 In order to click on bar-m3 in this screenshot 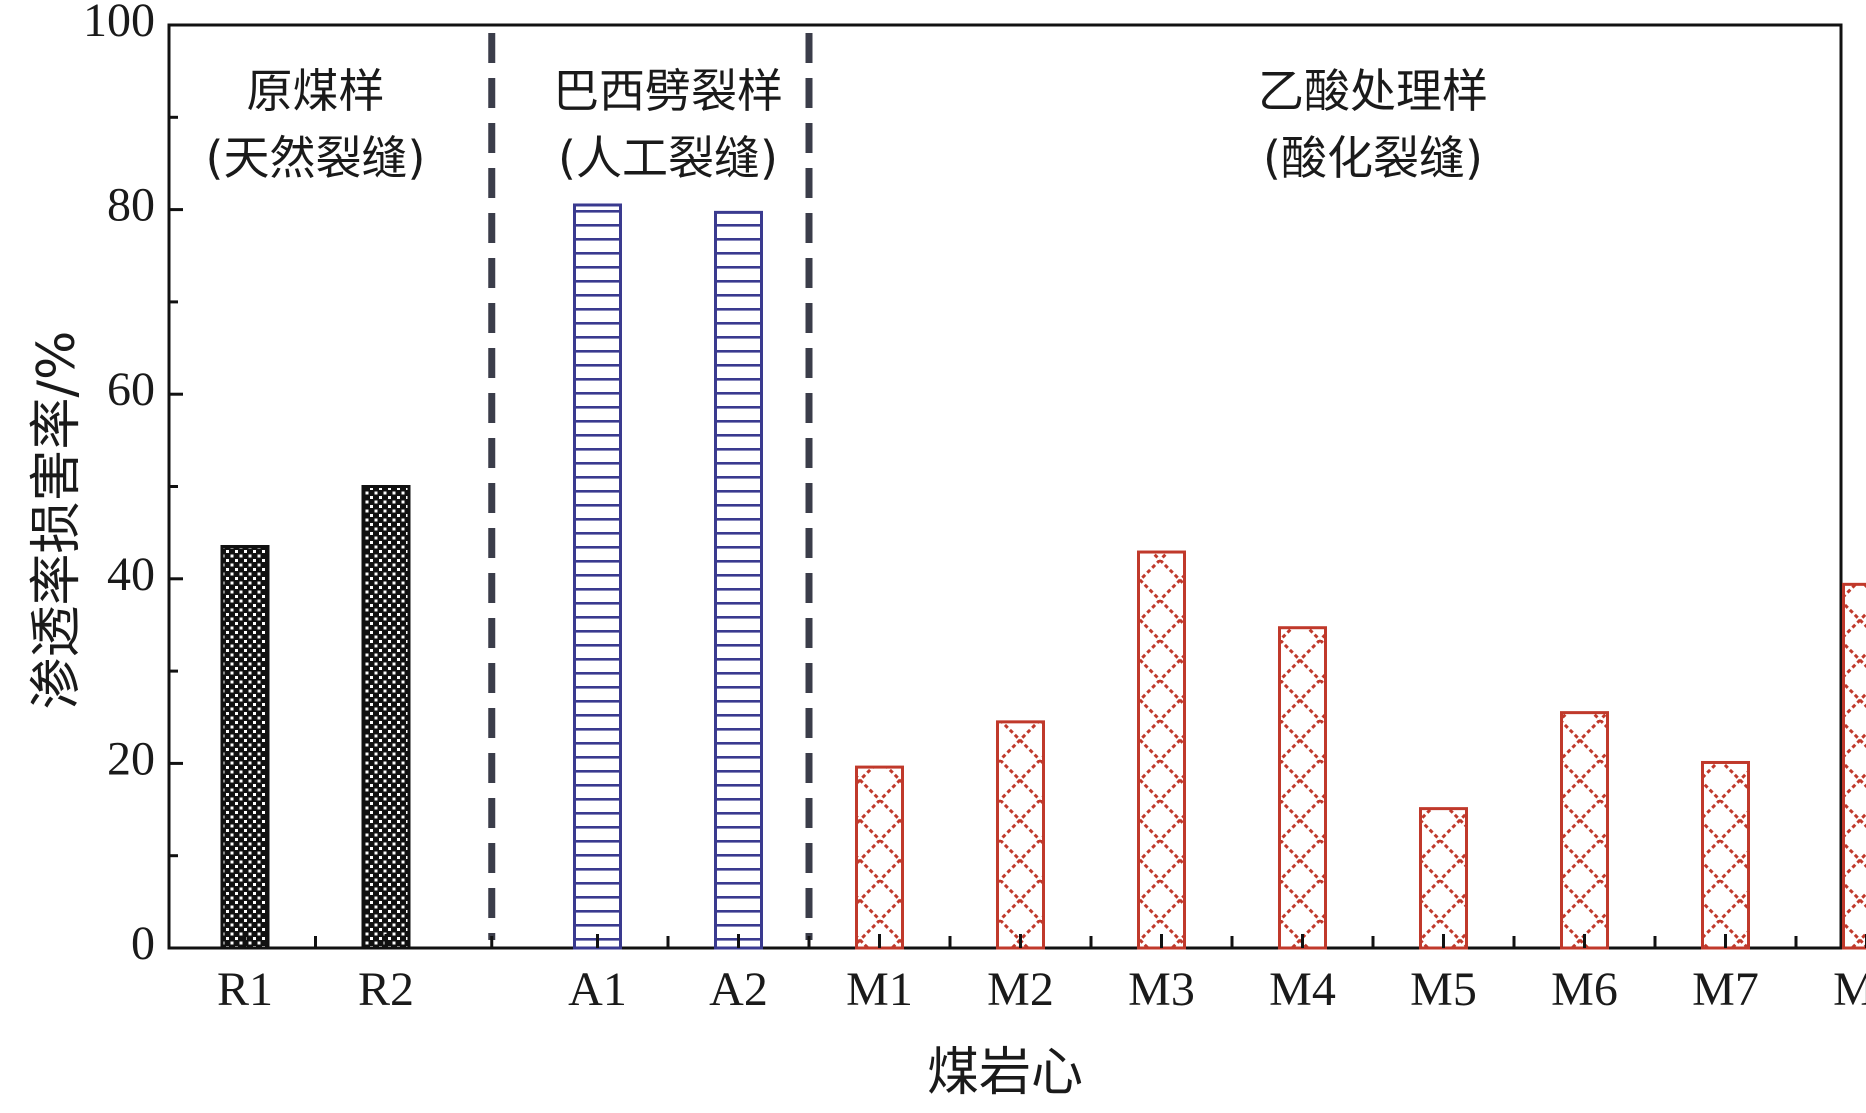, I will do `click(1161, 750)`.